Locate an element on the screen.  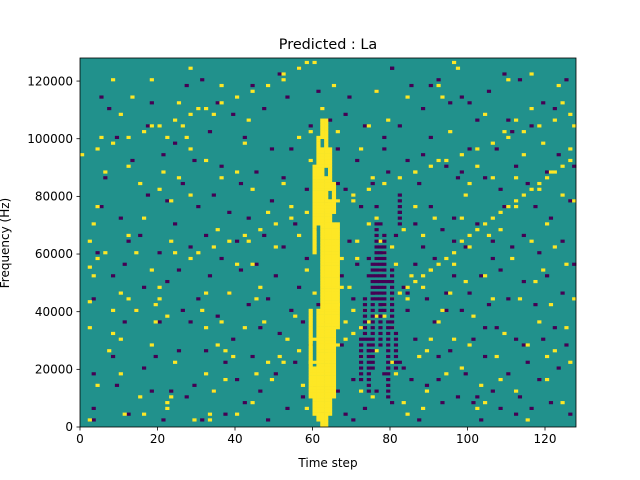
y-tick-label: 120000 is located at coordinates (50, 81).